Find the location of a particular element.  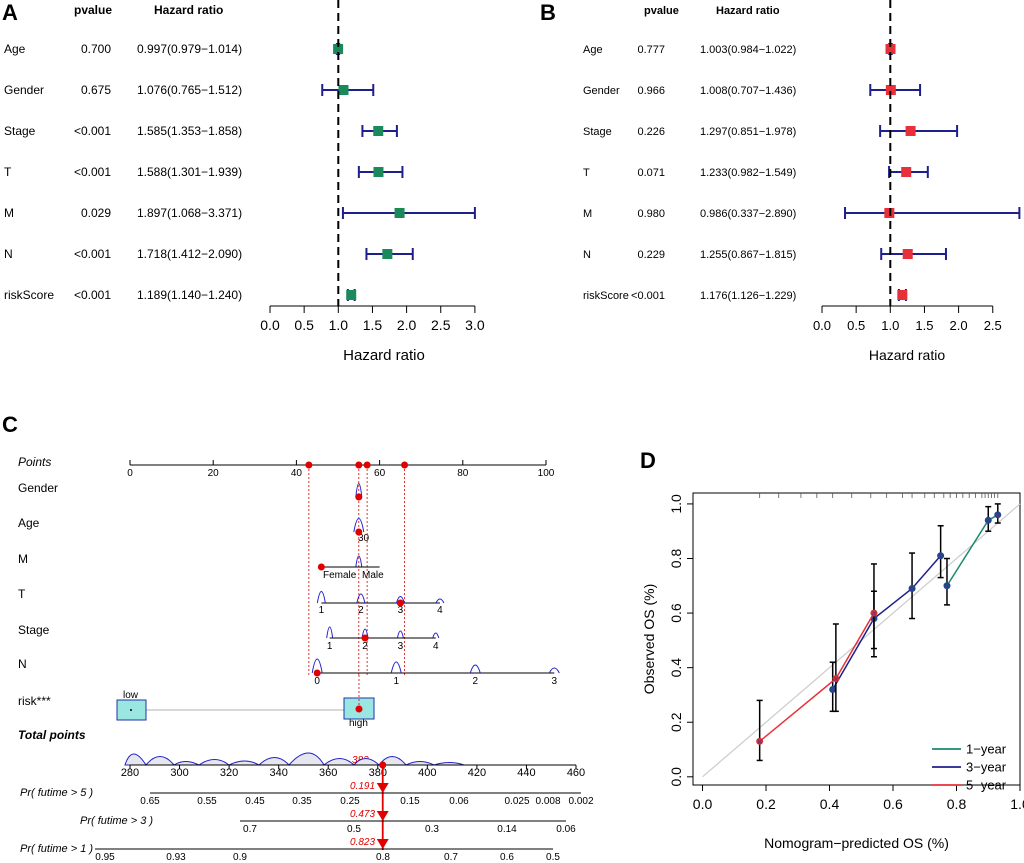

nomogram-prob-tick-label: 0.14 is located at coordinates (507, 829).